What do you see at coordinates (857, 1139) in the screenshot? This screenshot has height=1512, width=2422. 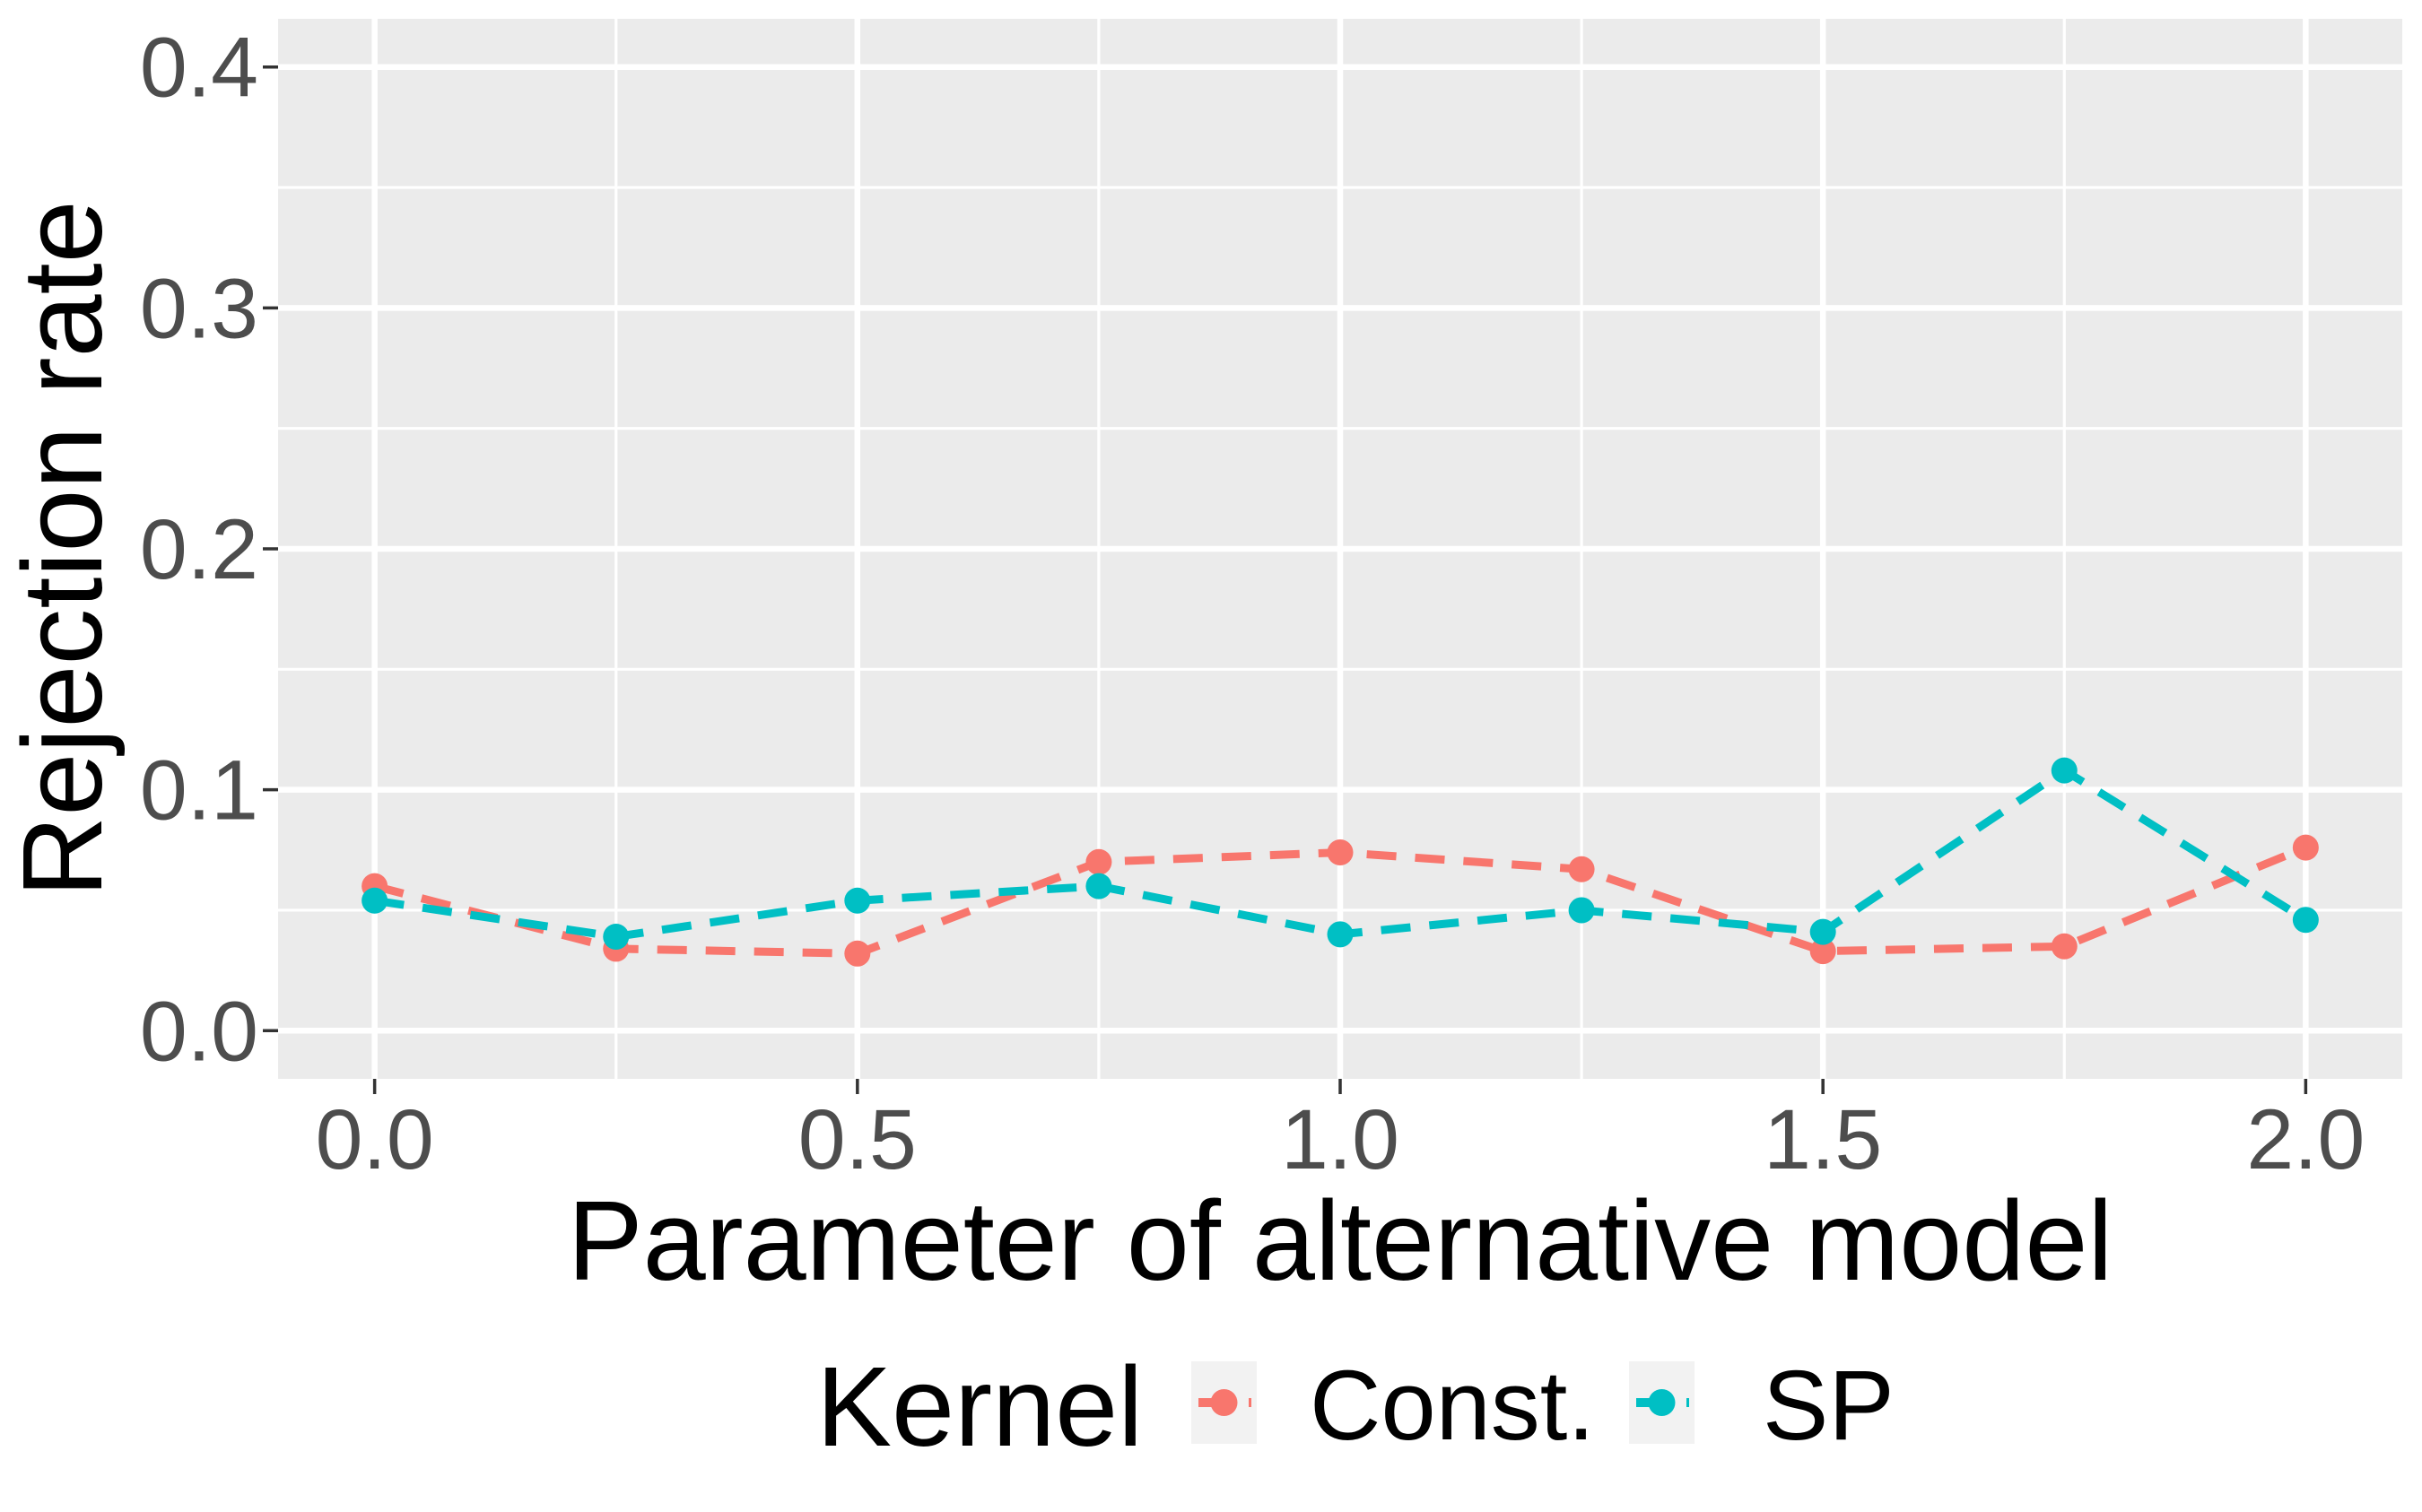 I see `x-tick-label: 0.5` at bounding box center [857, 1139].